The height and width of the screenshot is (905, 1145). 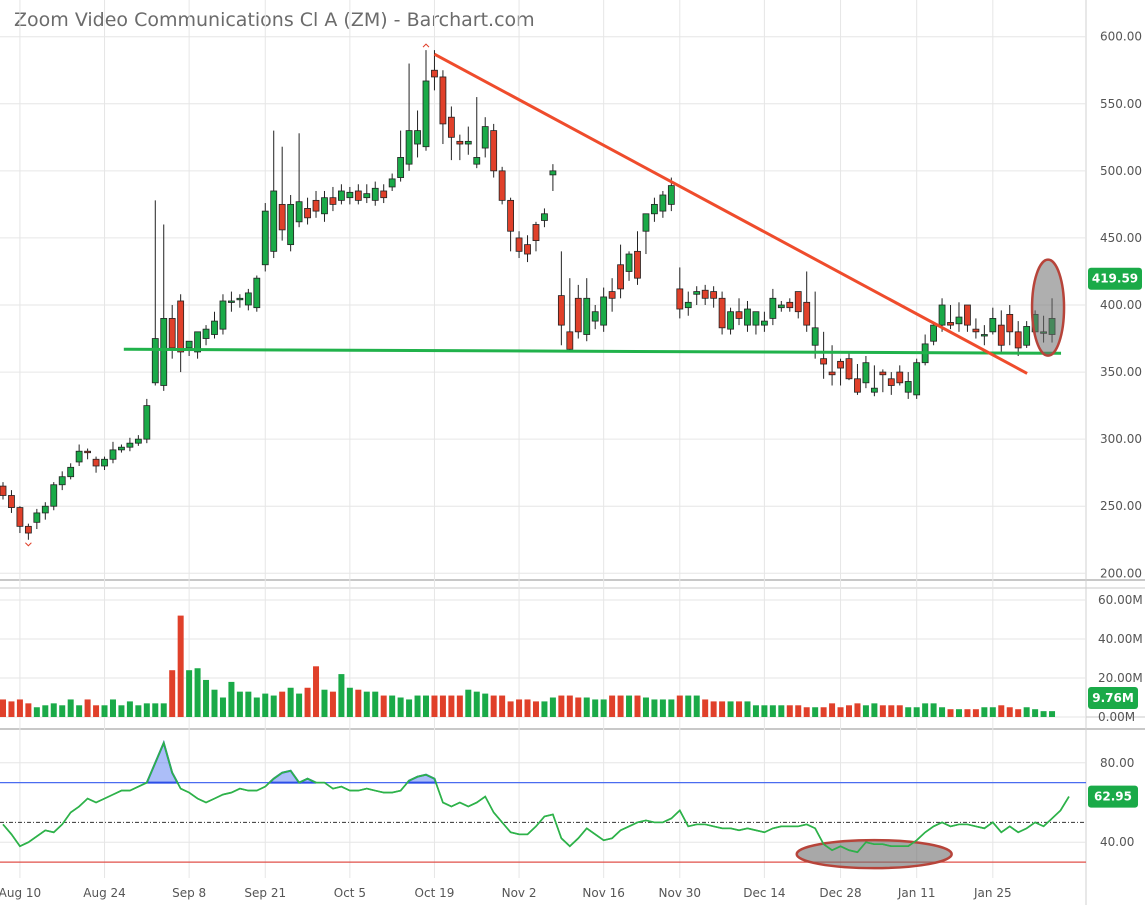 What do you see at coordinates (528, 666) in the screenshot?
I see `volume-bars` at bounding box center [528, 666].